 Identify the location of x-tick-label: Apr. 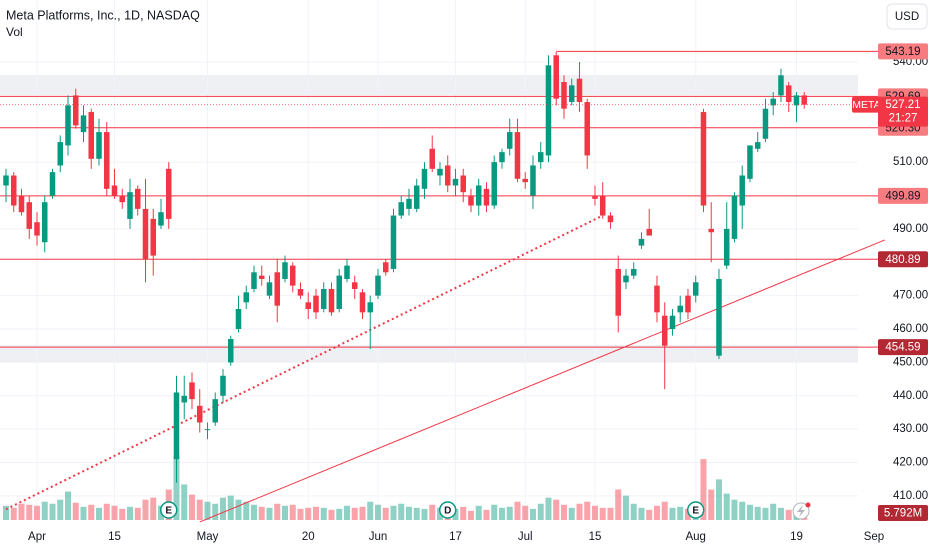
(37, 537).